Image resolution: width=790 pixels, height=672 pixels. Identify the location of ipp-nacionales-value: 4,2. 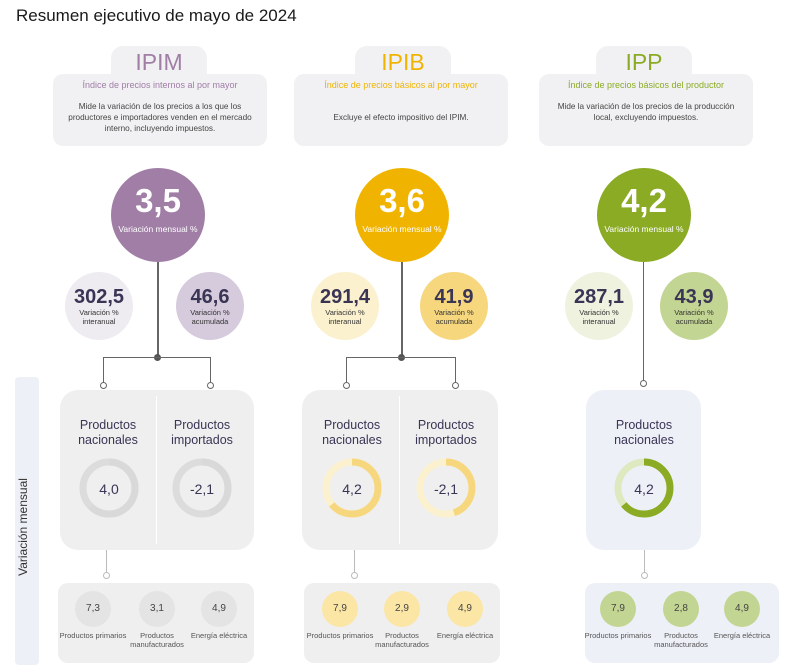
(644, 489).